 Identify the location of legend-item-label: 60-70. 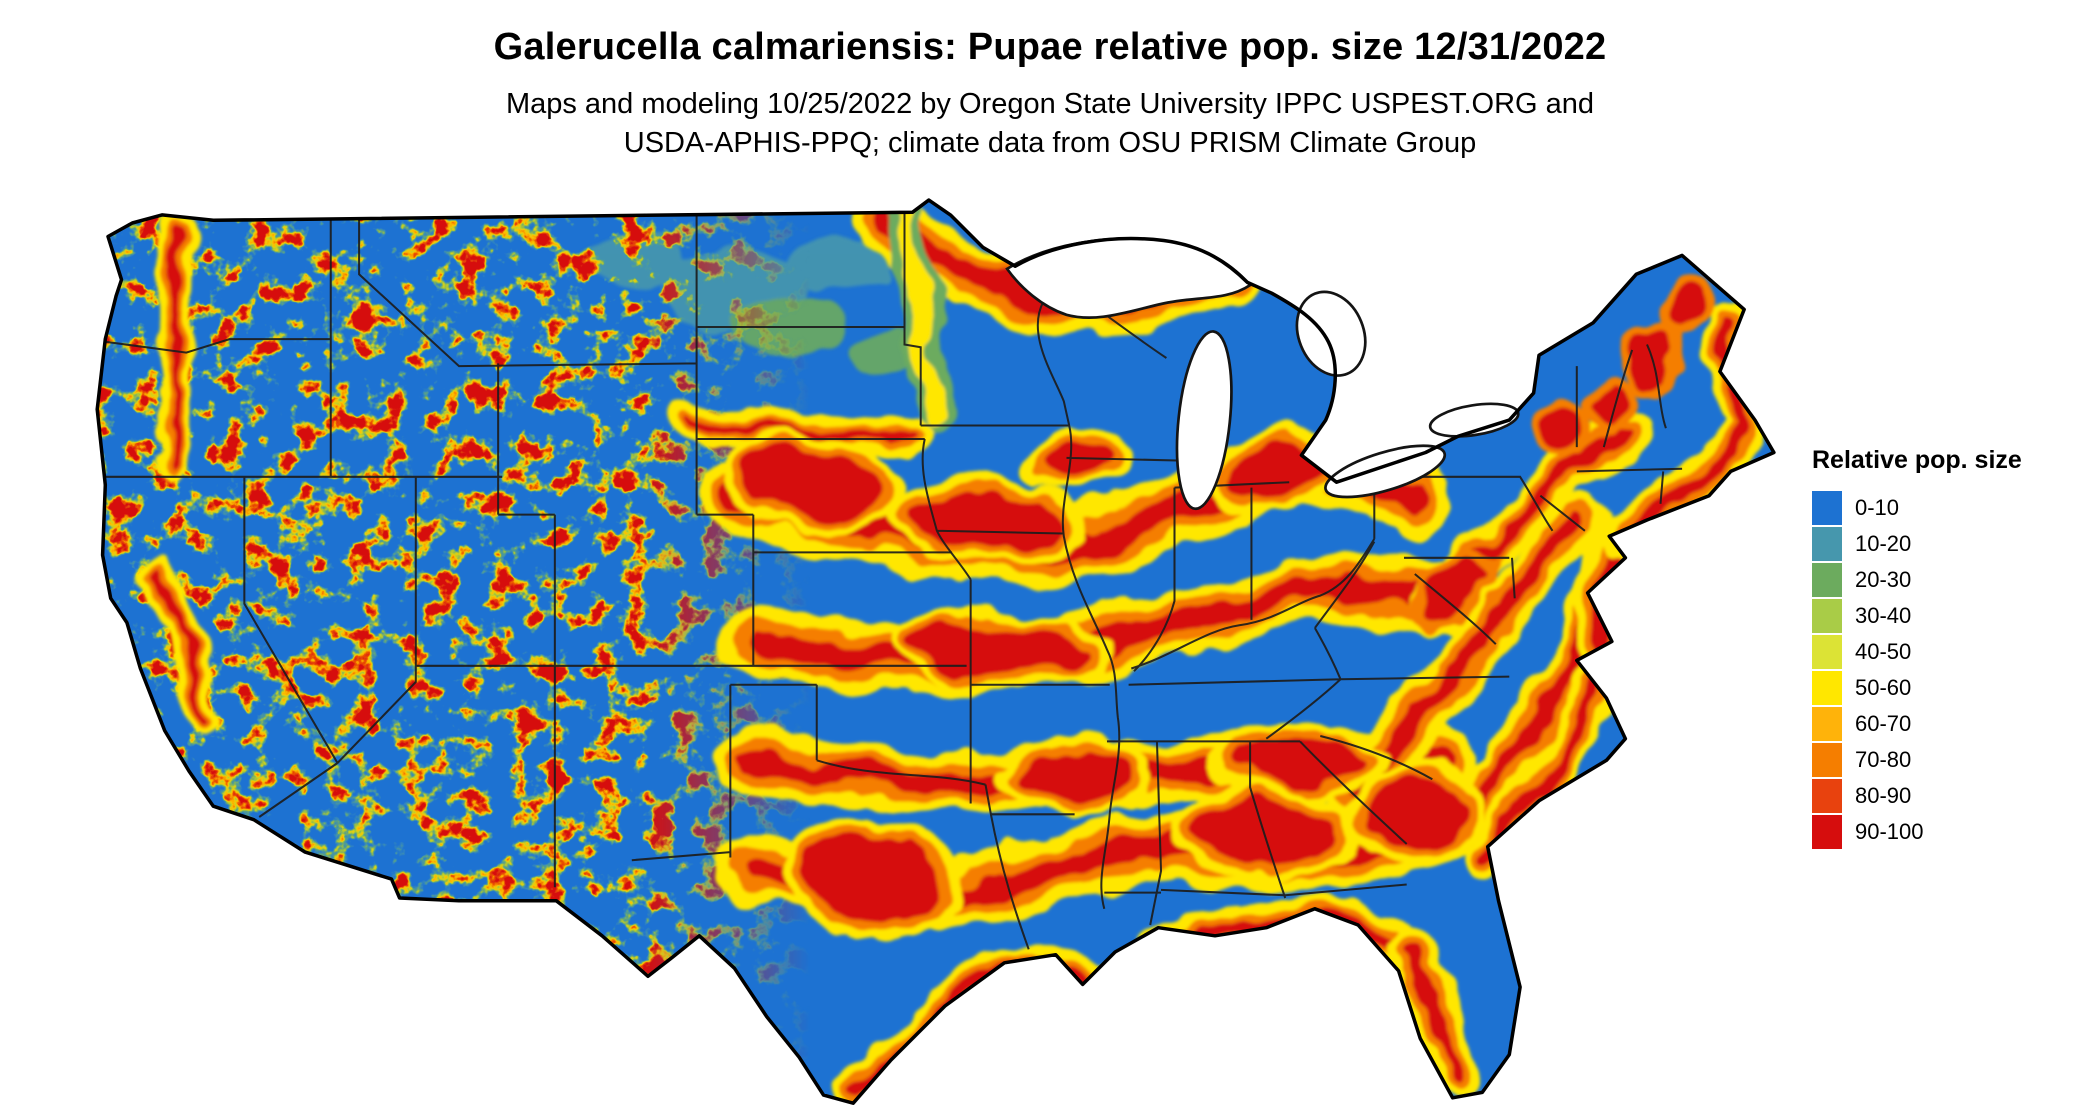
(1883, 723).